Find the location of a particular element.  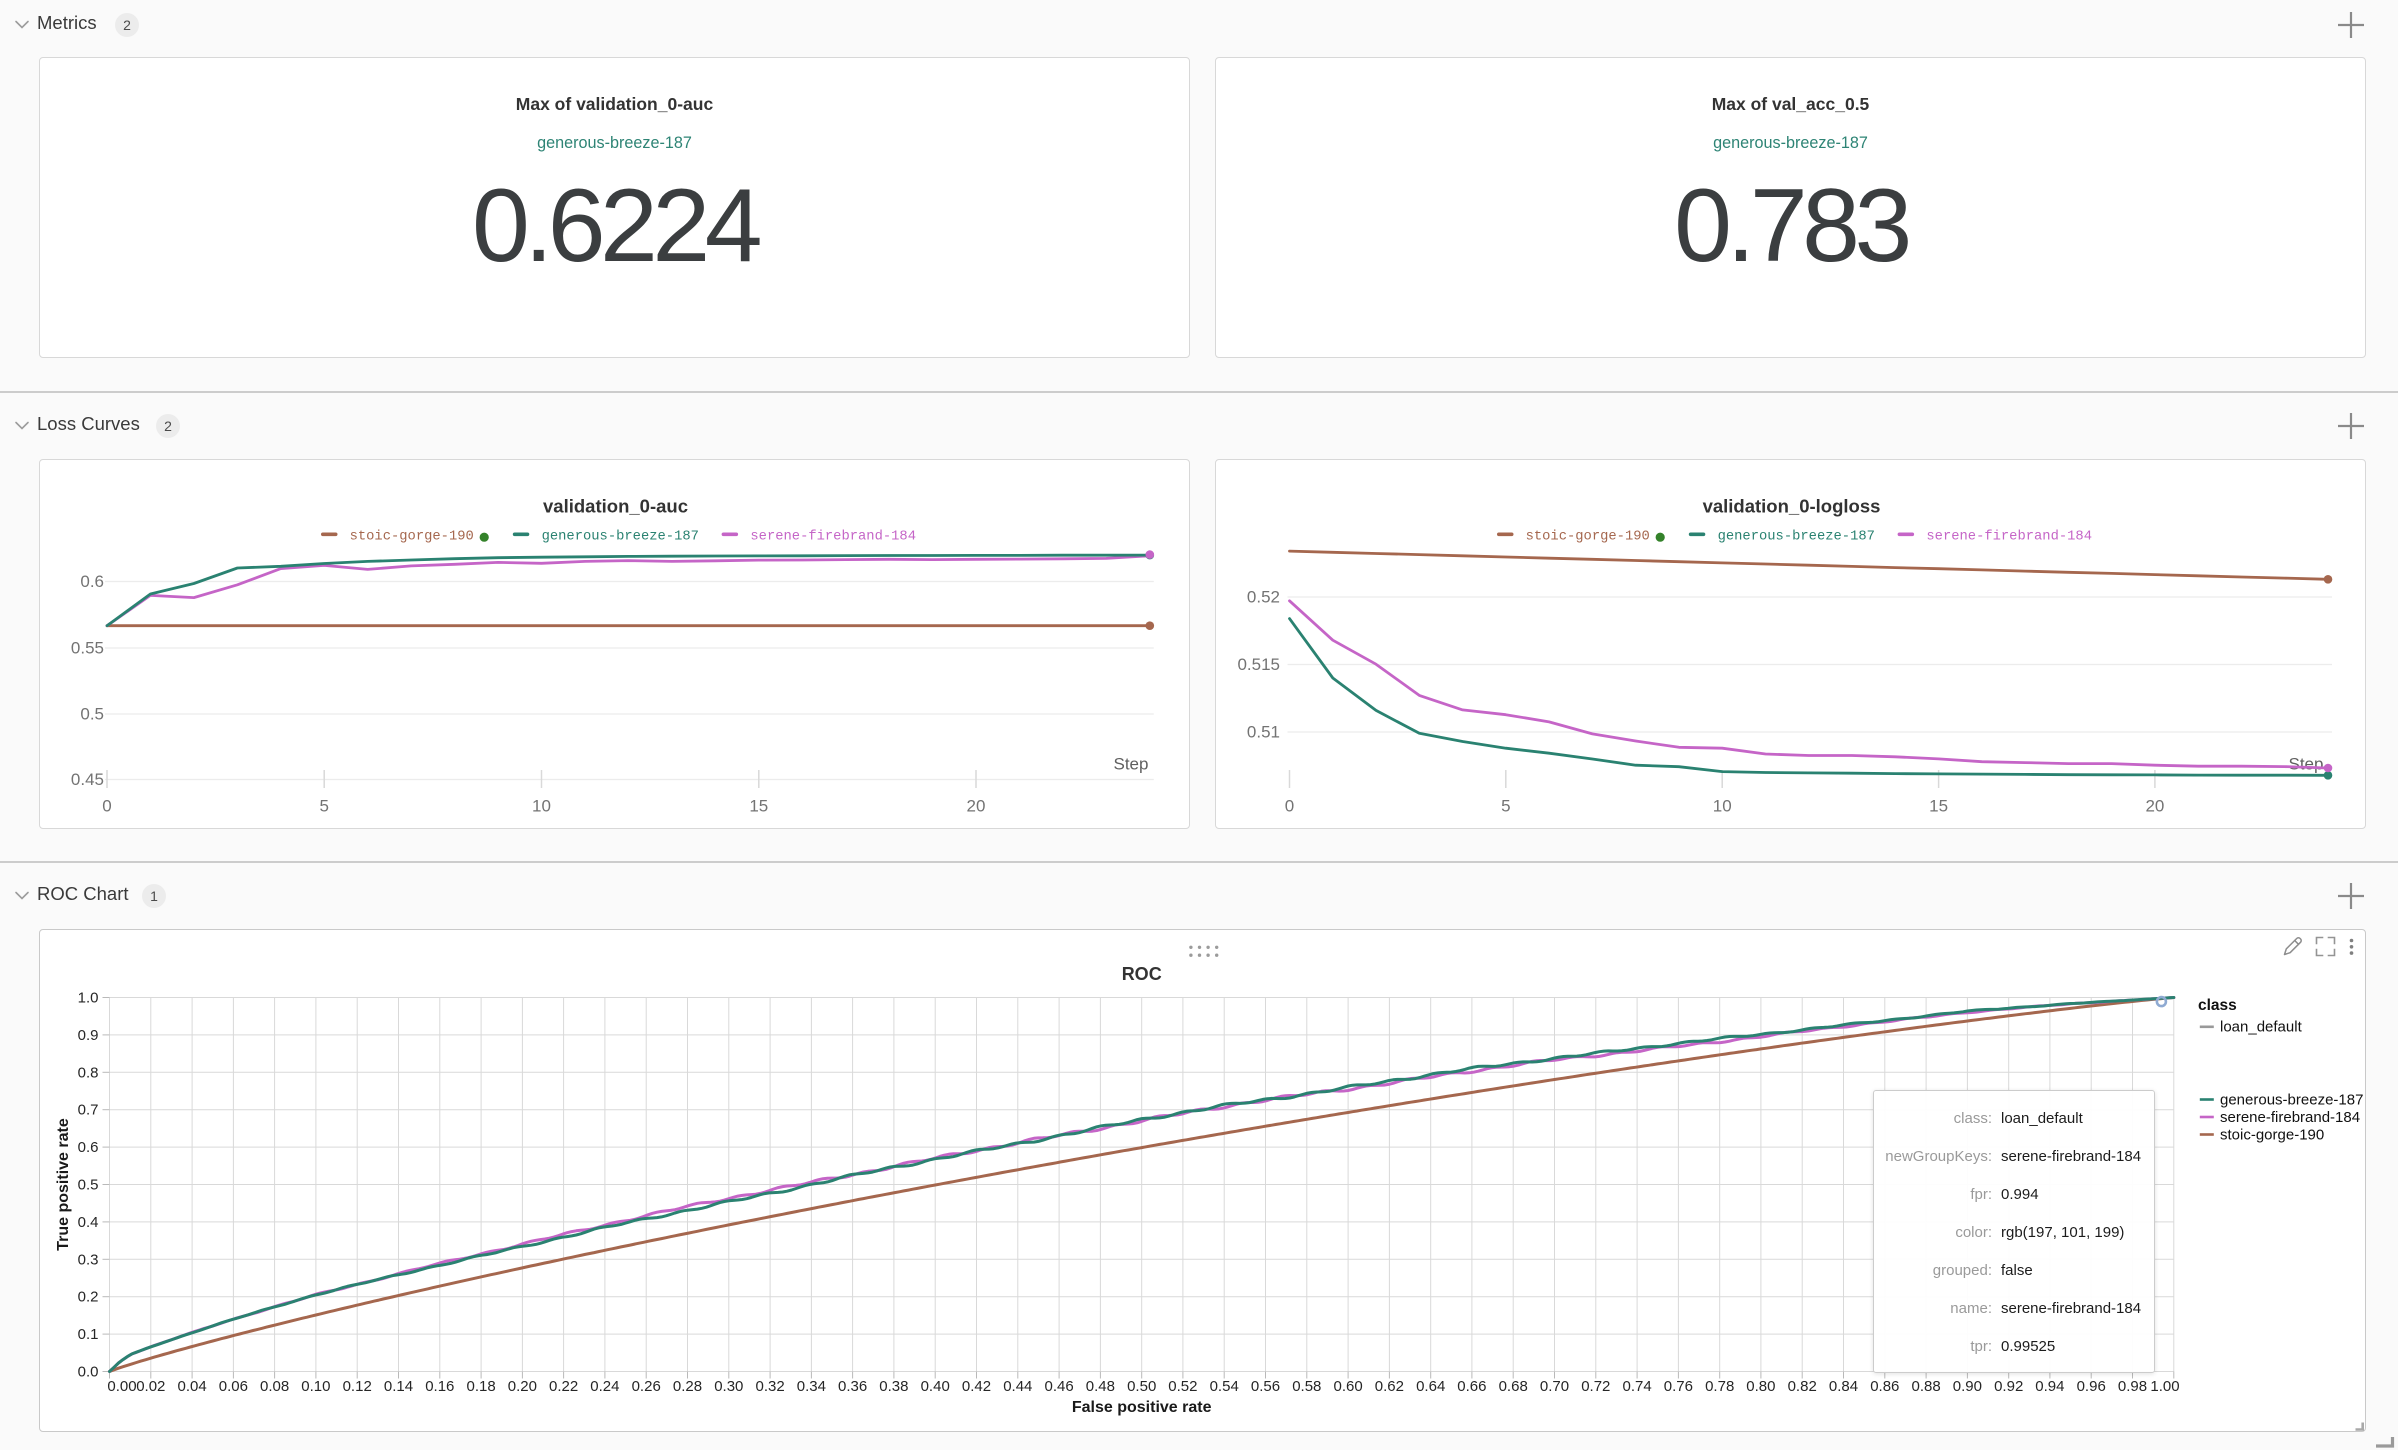

svg-text: 0.78 is located at coordinates (1719, 1386).